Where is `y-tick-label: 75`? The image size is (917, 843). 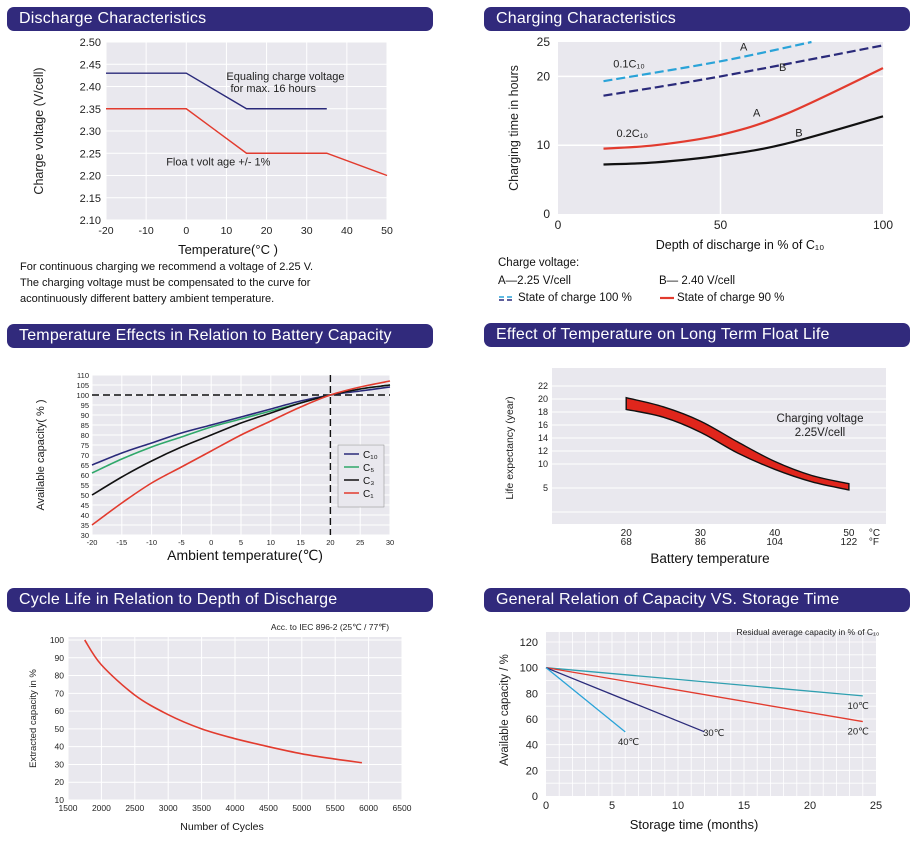
y-tick-label: 75 is located at coordinates (85, 445).